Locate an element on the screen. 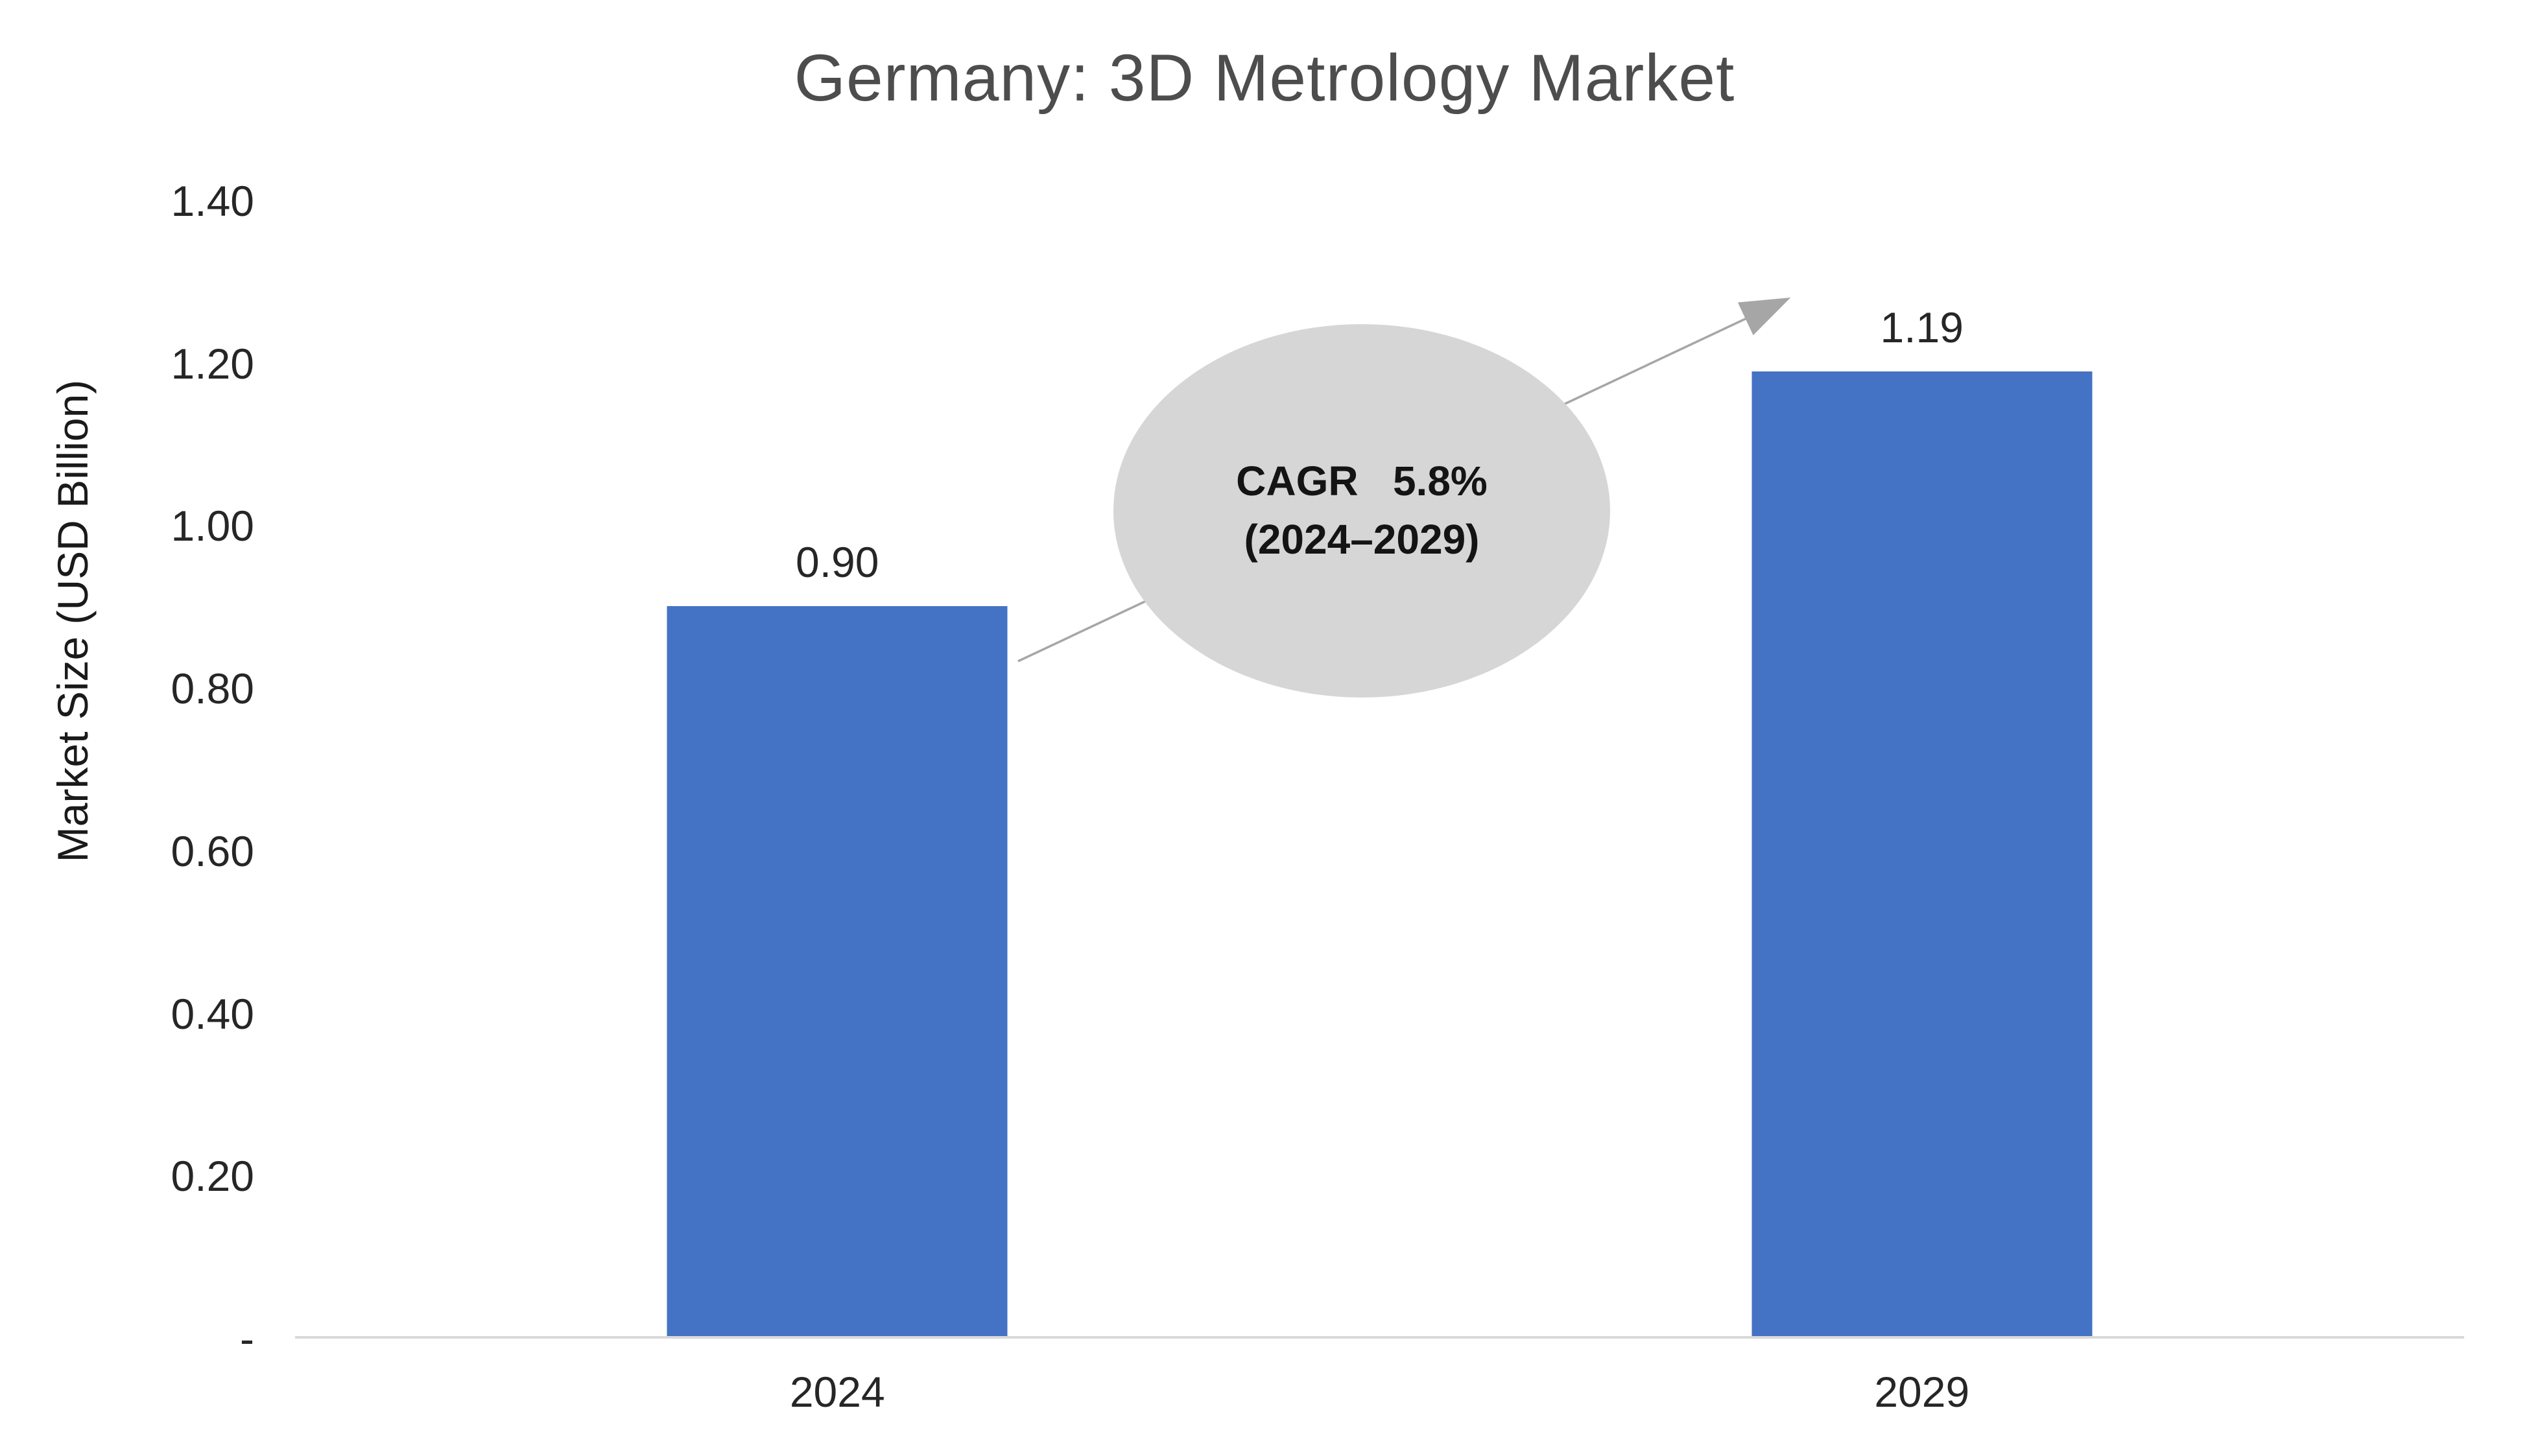  y-tick-label: 1.20 is located at coordinates (212, 364).